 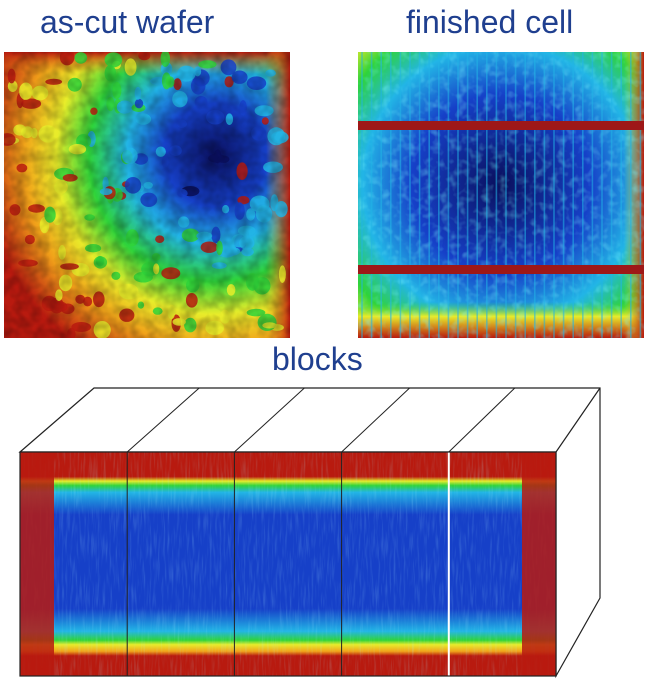 I want to click on blocks-label: blocks, so click(x=317, y=359).